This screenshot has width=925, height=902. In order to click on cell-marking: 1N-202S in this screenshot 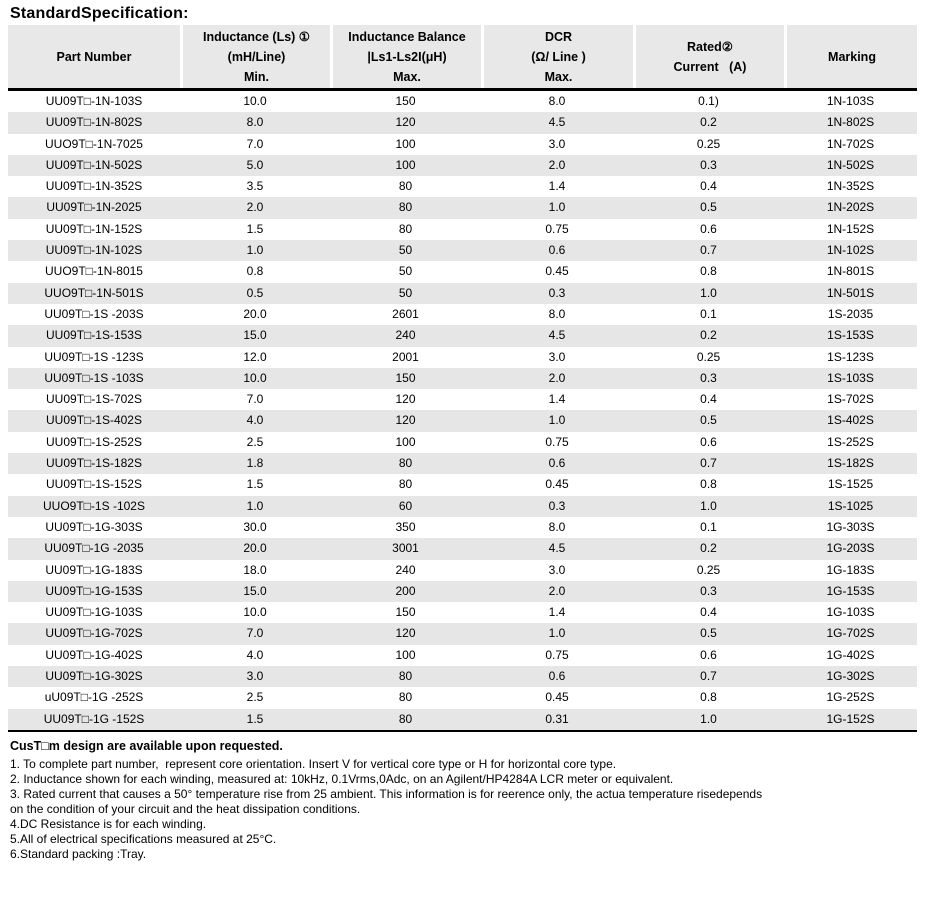, I will do `click(850, 207)`.